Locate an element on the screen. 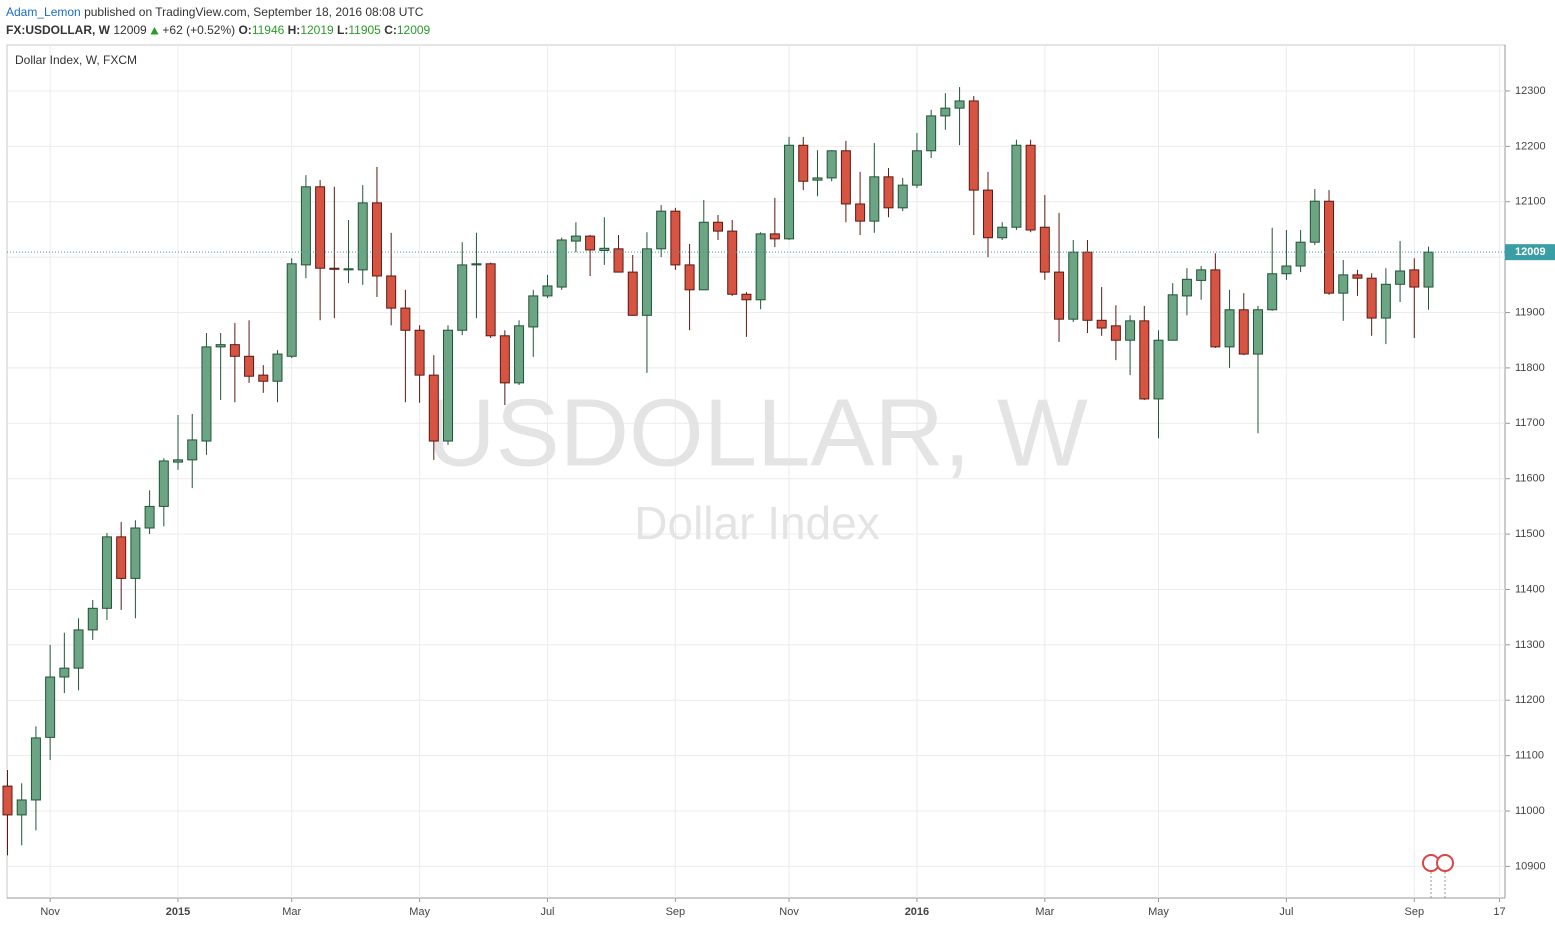  x-tick-label: 2015 is located at coordinates (178, 912).